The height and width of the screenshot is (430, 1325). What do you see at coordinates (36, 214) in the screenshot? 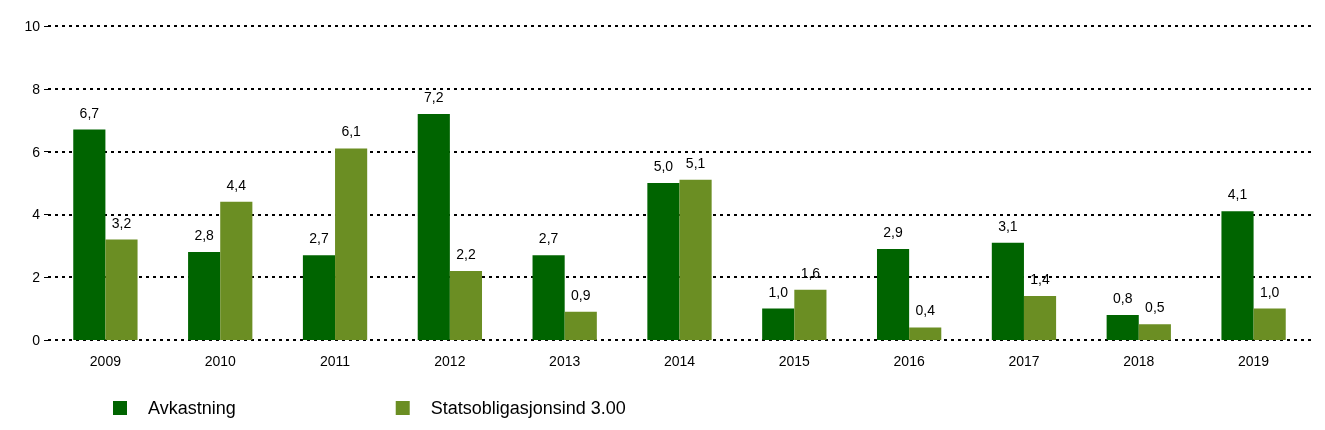
I see `y-tick-label: 4` at bounding box center [36, 214].